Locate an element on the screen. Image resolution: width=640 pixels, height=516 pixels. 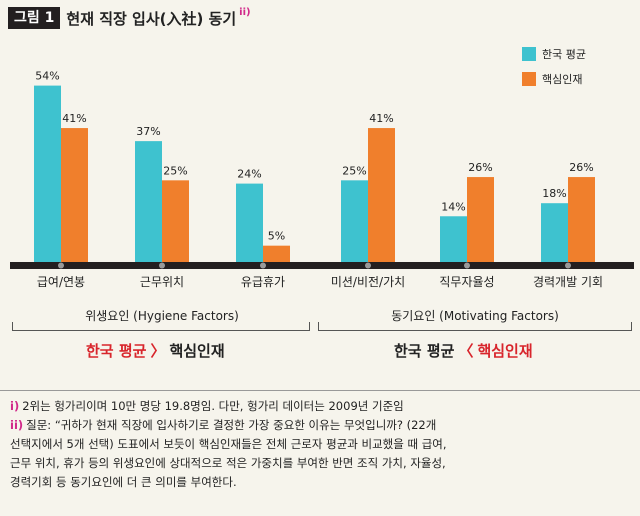
data-label-location-core-talent: 25% is located at coordinates (175, 170).